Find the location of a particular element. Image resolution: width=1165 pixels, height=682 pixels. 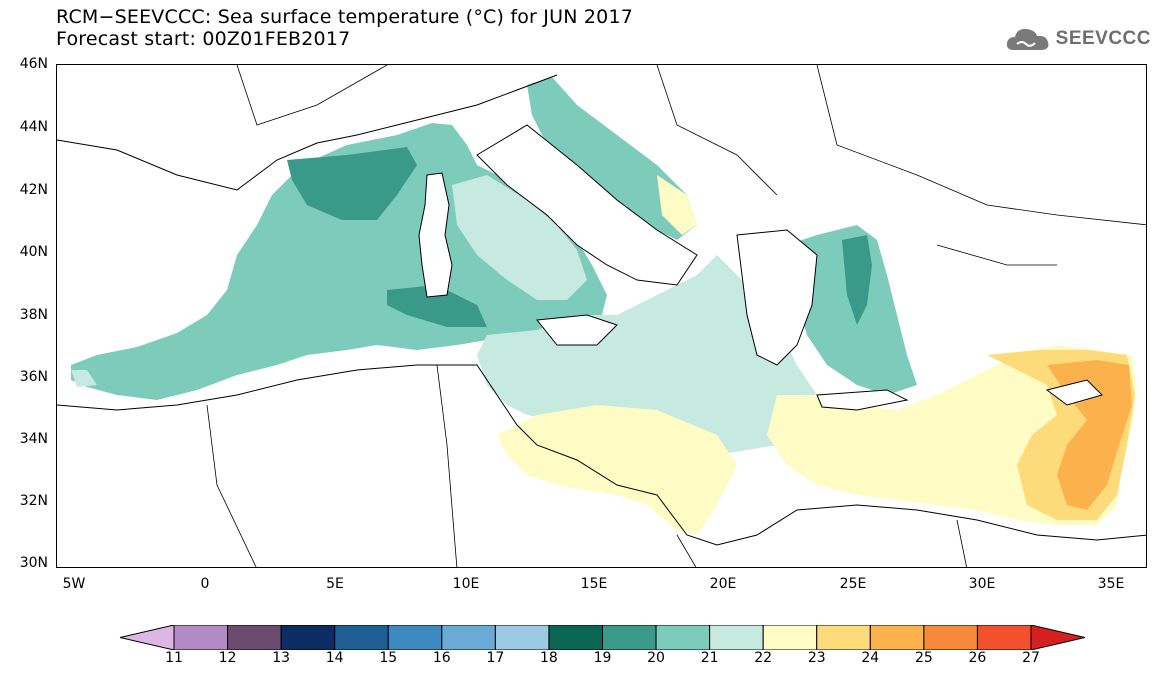

cloud-icon is located at coordinates (1027, 39).